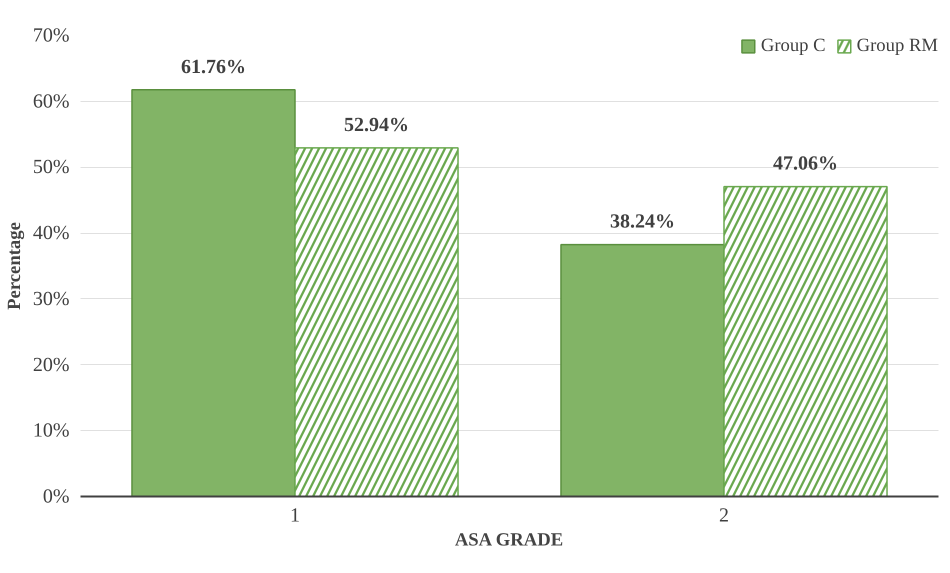 This screenshot has height=573, width=950. I want to click on data-label: 47.06%, so click(805, 163).